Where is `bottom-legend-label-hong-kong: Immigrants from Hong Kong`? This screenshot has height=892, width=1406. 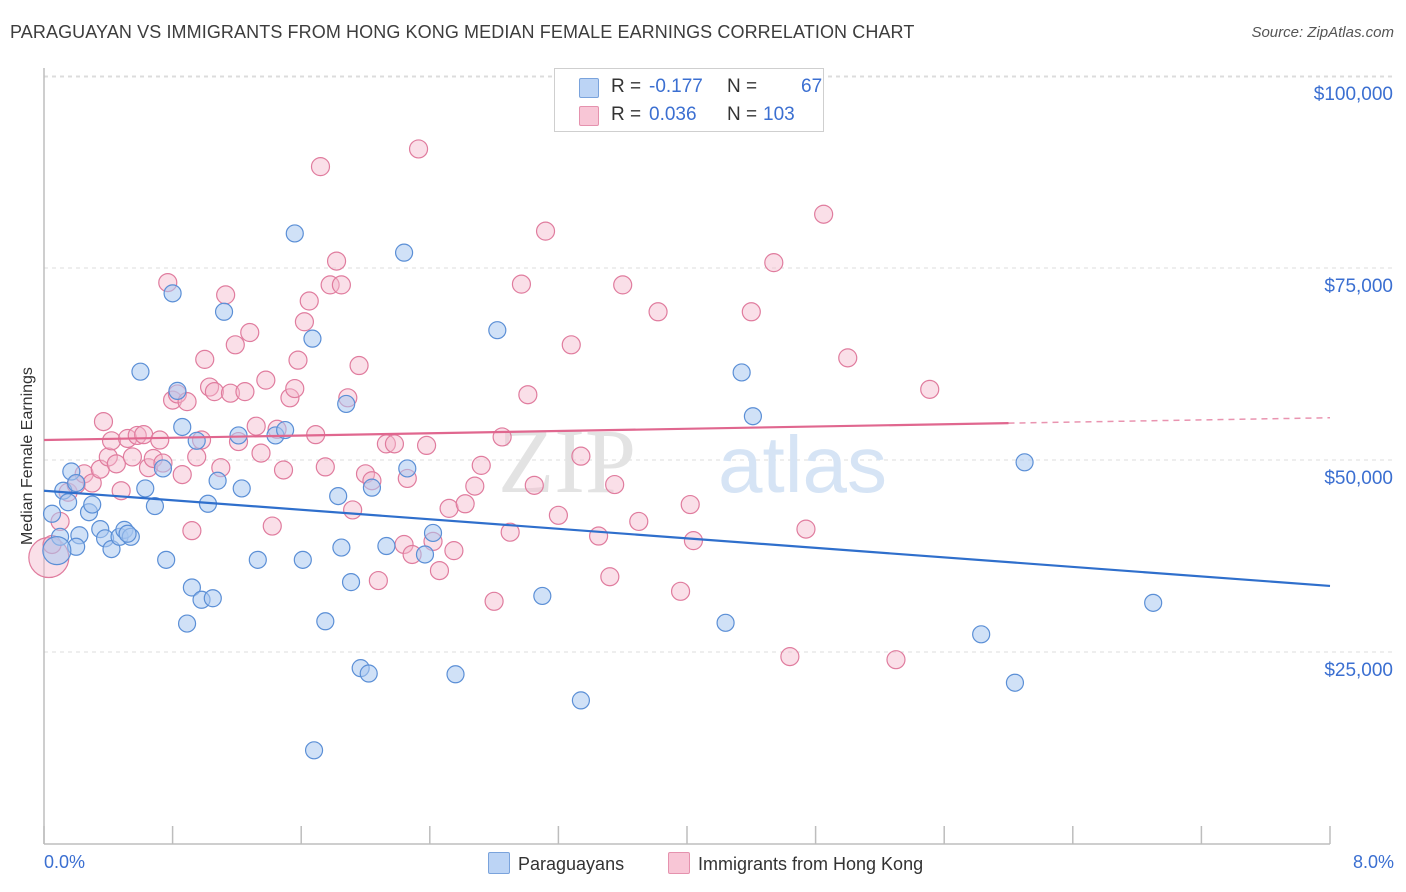
bottom-legend-label-hong-kong: Immigrants from Hong Kong is located at coordinates (811, 864).